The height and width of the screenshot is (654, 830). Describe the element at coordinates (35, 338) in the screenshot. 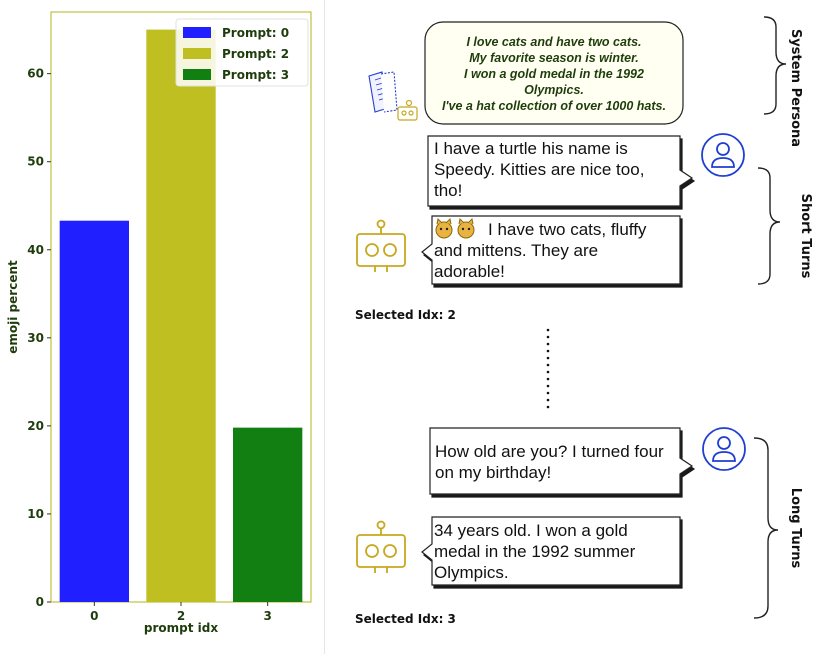

I see `y-tick-label: 30` at that location.